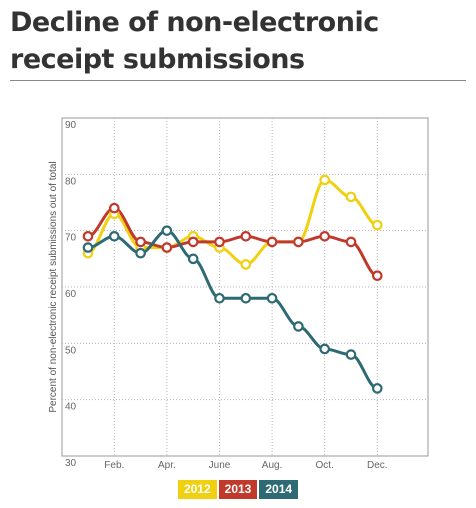  Describe the element at coordinates (279, 489) in the screenshot. I see `legend-item-2014: 2014` at that location.